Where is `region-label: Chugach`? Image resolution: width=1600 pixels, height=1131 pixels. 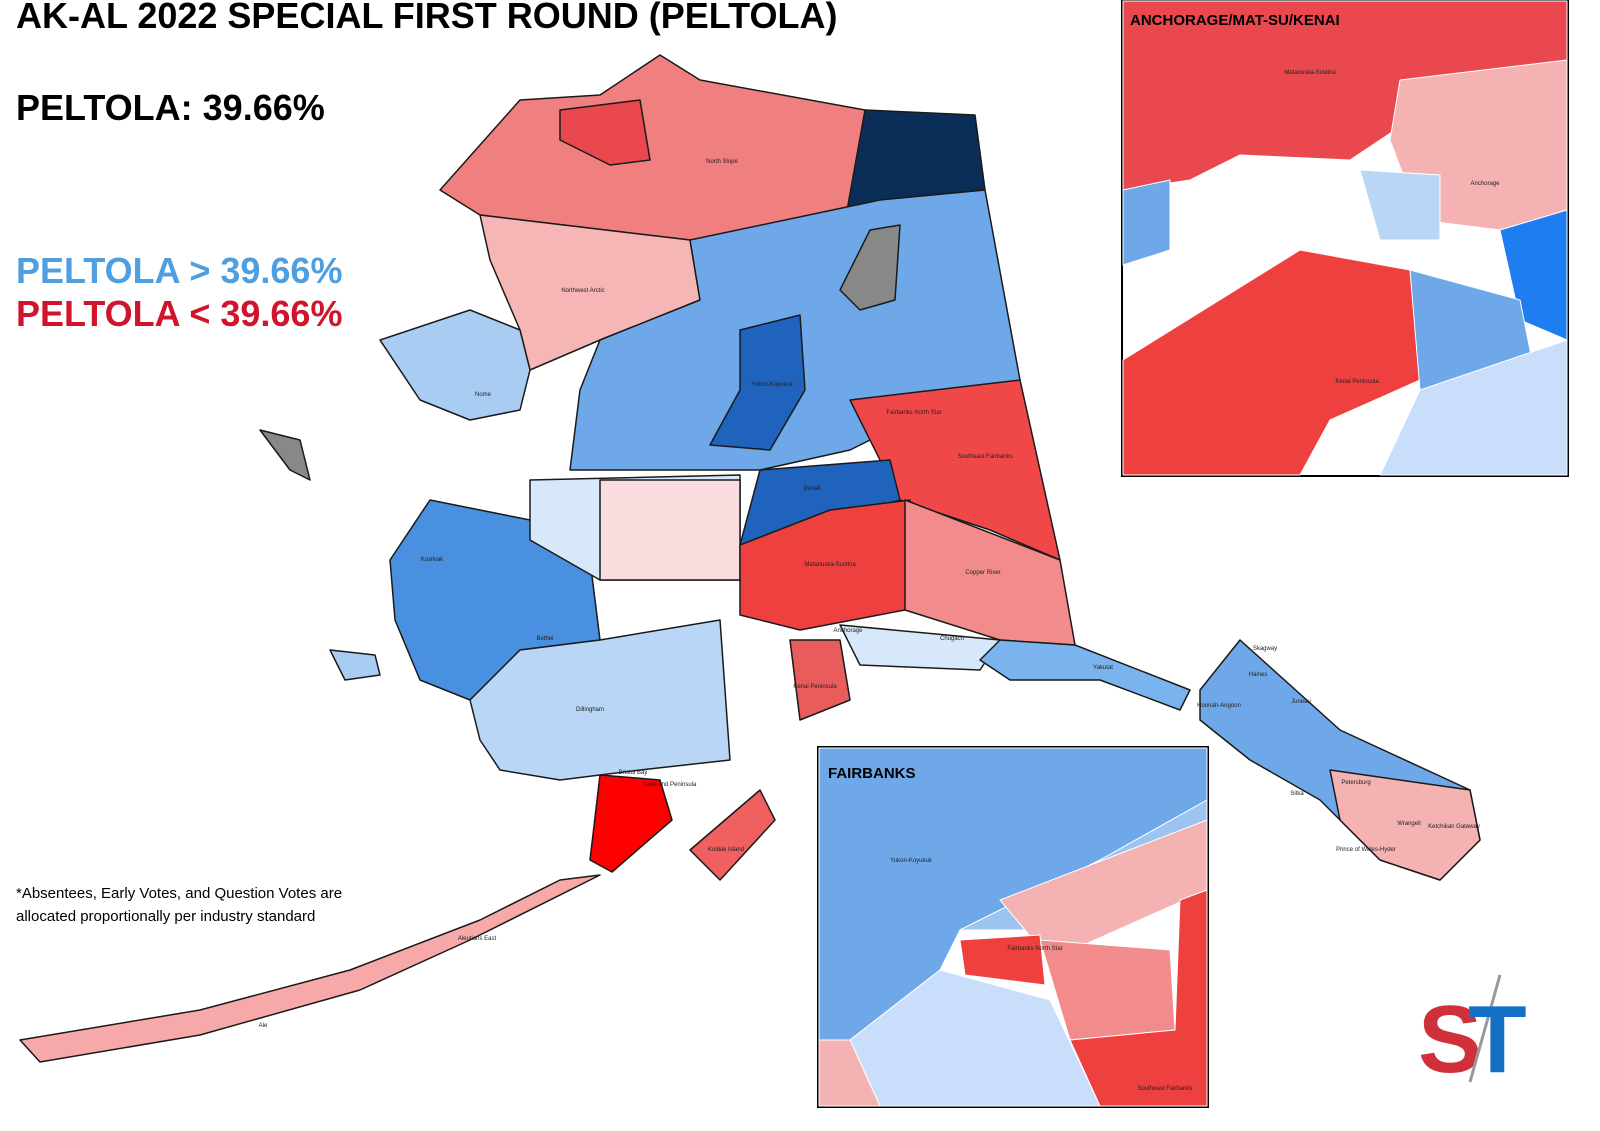 region-label: Chugach is located at coordinates (952, 639).